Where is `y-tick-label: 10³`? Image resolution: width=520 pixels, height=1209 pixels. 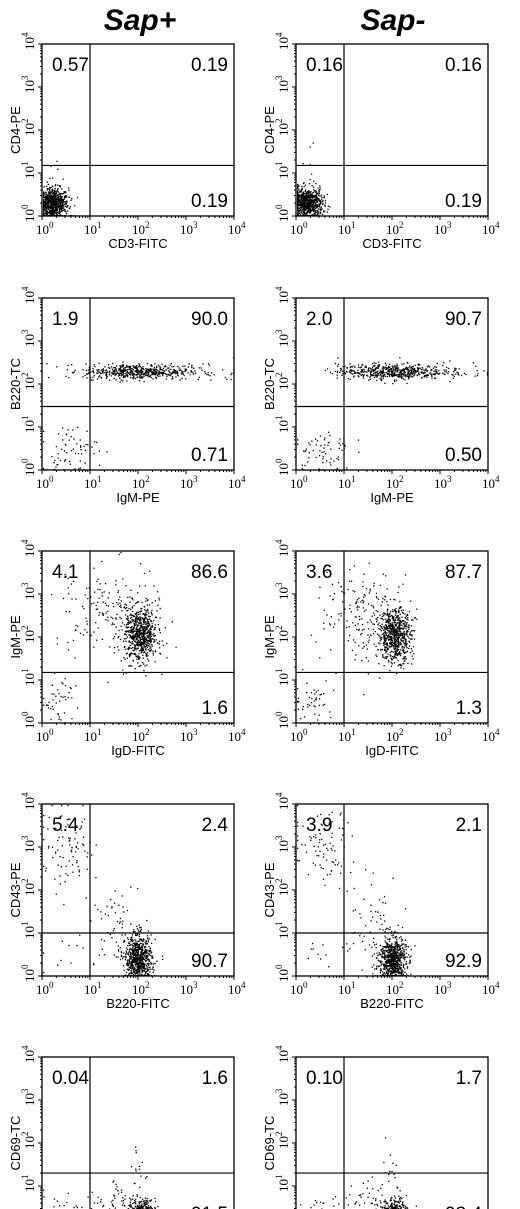
y-tick-label: 10³ is located at coordinates (282, 338).